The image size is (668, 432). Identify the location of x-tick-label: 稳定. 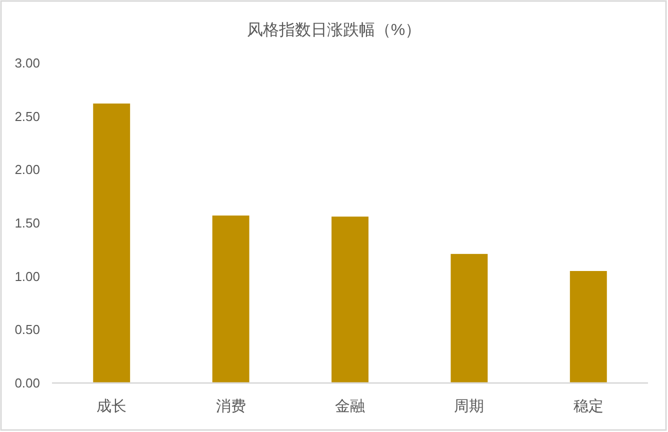
(588, 406).